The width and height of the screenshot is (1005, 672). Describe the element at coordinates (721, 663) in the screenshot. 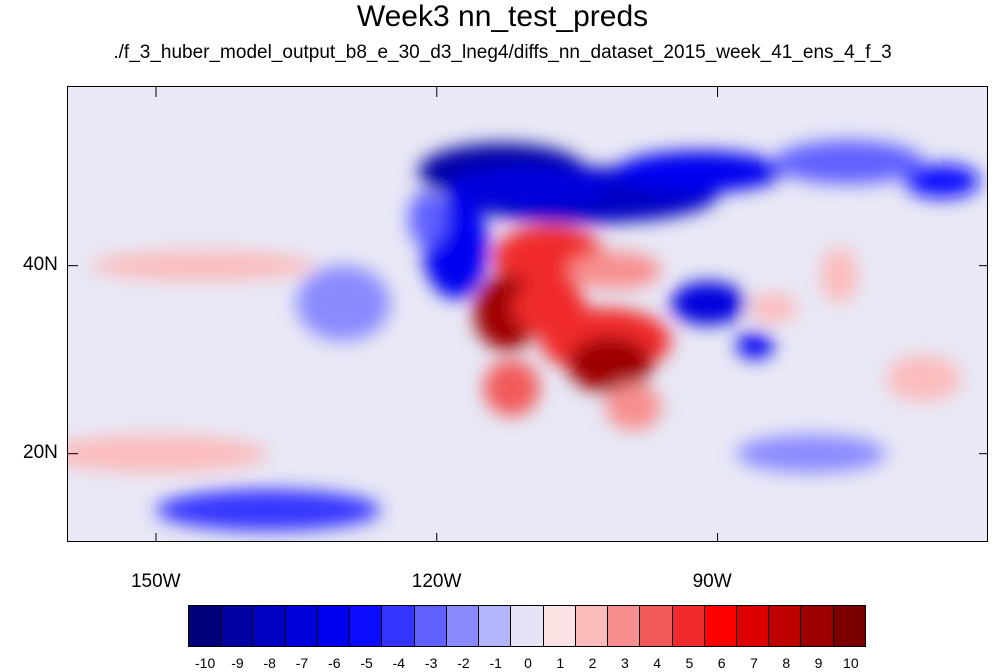

I see `colorbar-label-16: 6` at that location.